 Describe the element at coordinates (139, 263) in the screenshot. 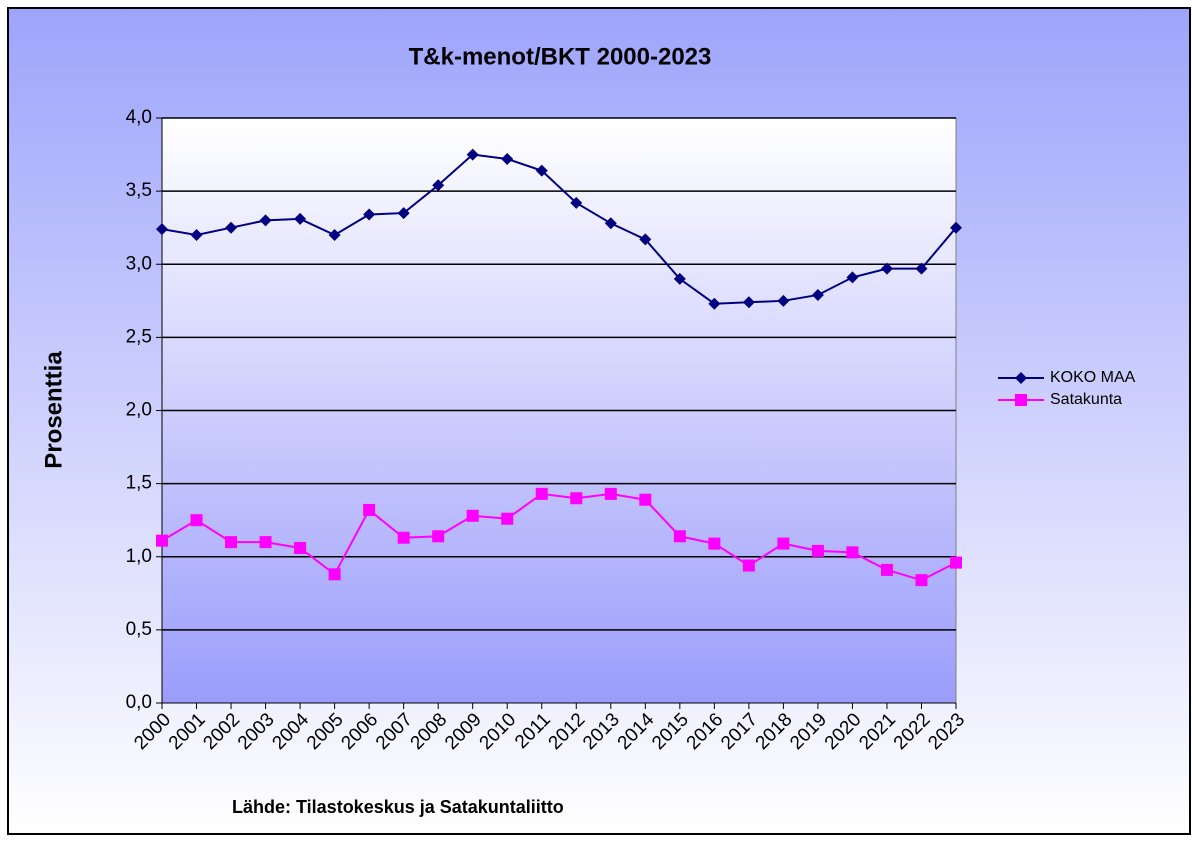

I see `y-tick-label: 3,0` at that location.